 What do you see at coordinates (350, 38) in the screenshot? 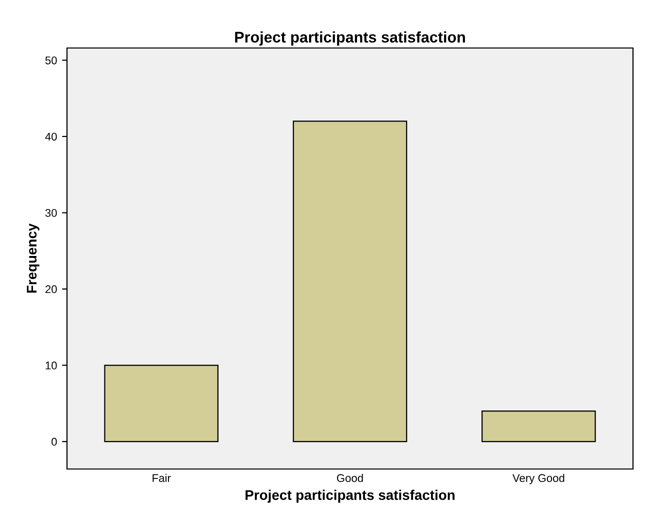
I see `chart-title: Project participants satisfaction` at bounding box center [350, 38].